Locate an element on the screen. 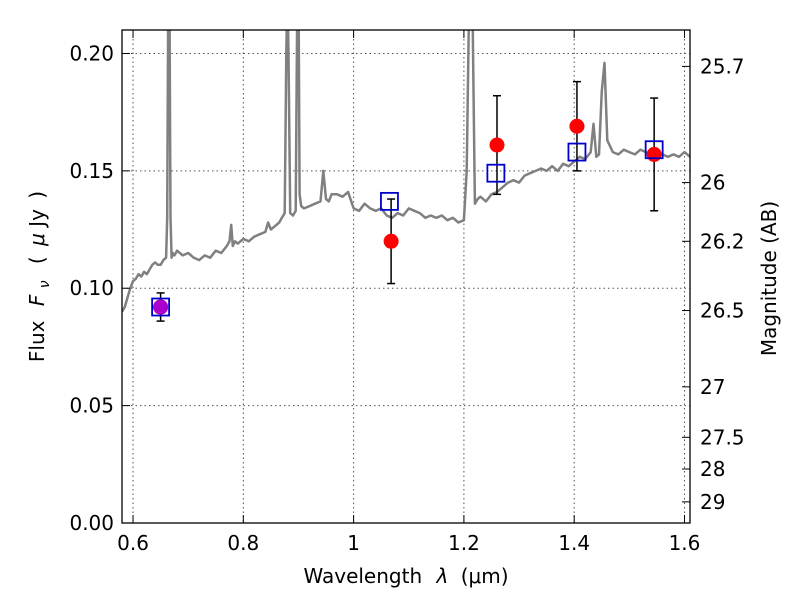  x-tick-label: 1 is located at coordinates (353, 543).